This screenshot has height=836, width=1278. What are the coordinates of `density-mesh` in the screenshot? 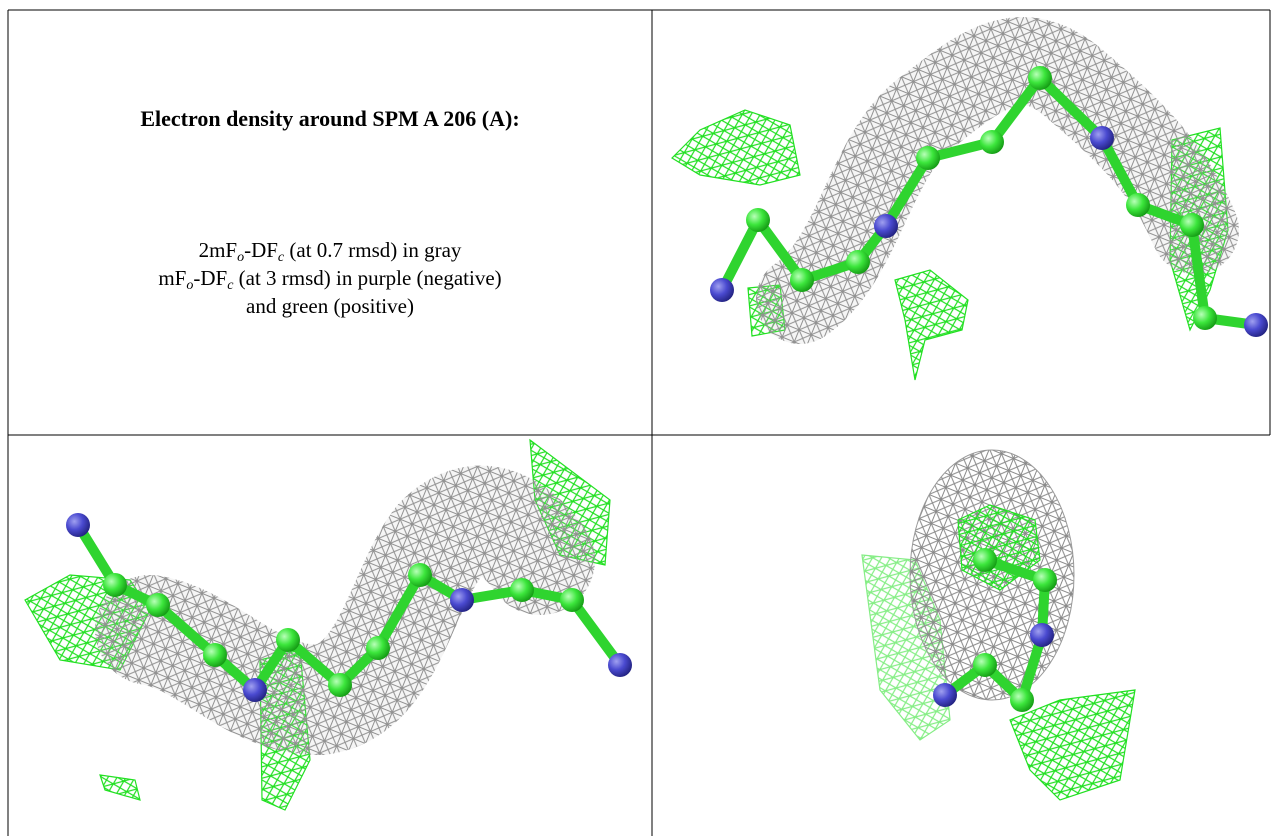 It's located at (997, 180).